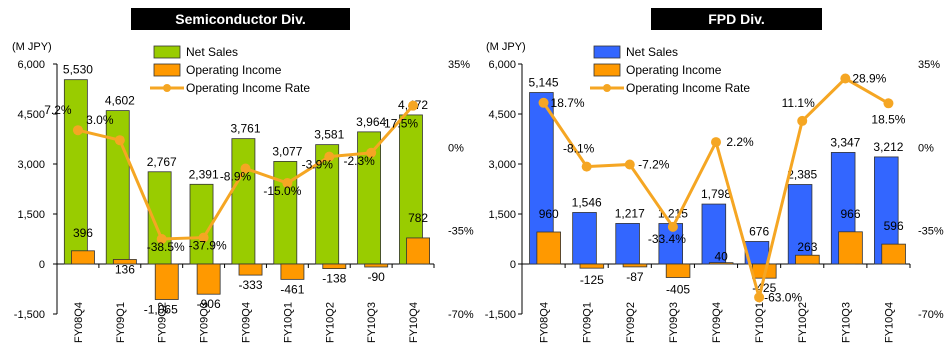 The width and height of the screenshot is (952, 348). I want to click on chart-title: FPD Div., so click(736, 19).